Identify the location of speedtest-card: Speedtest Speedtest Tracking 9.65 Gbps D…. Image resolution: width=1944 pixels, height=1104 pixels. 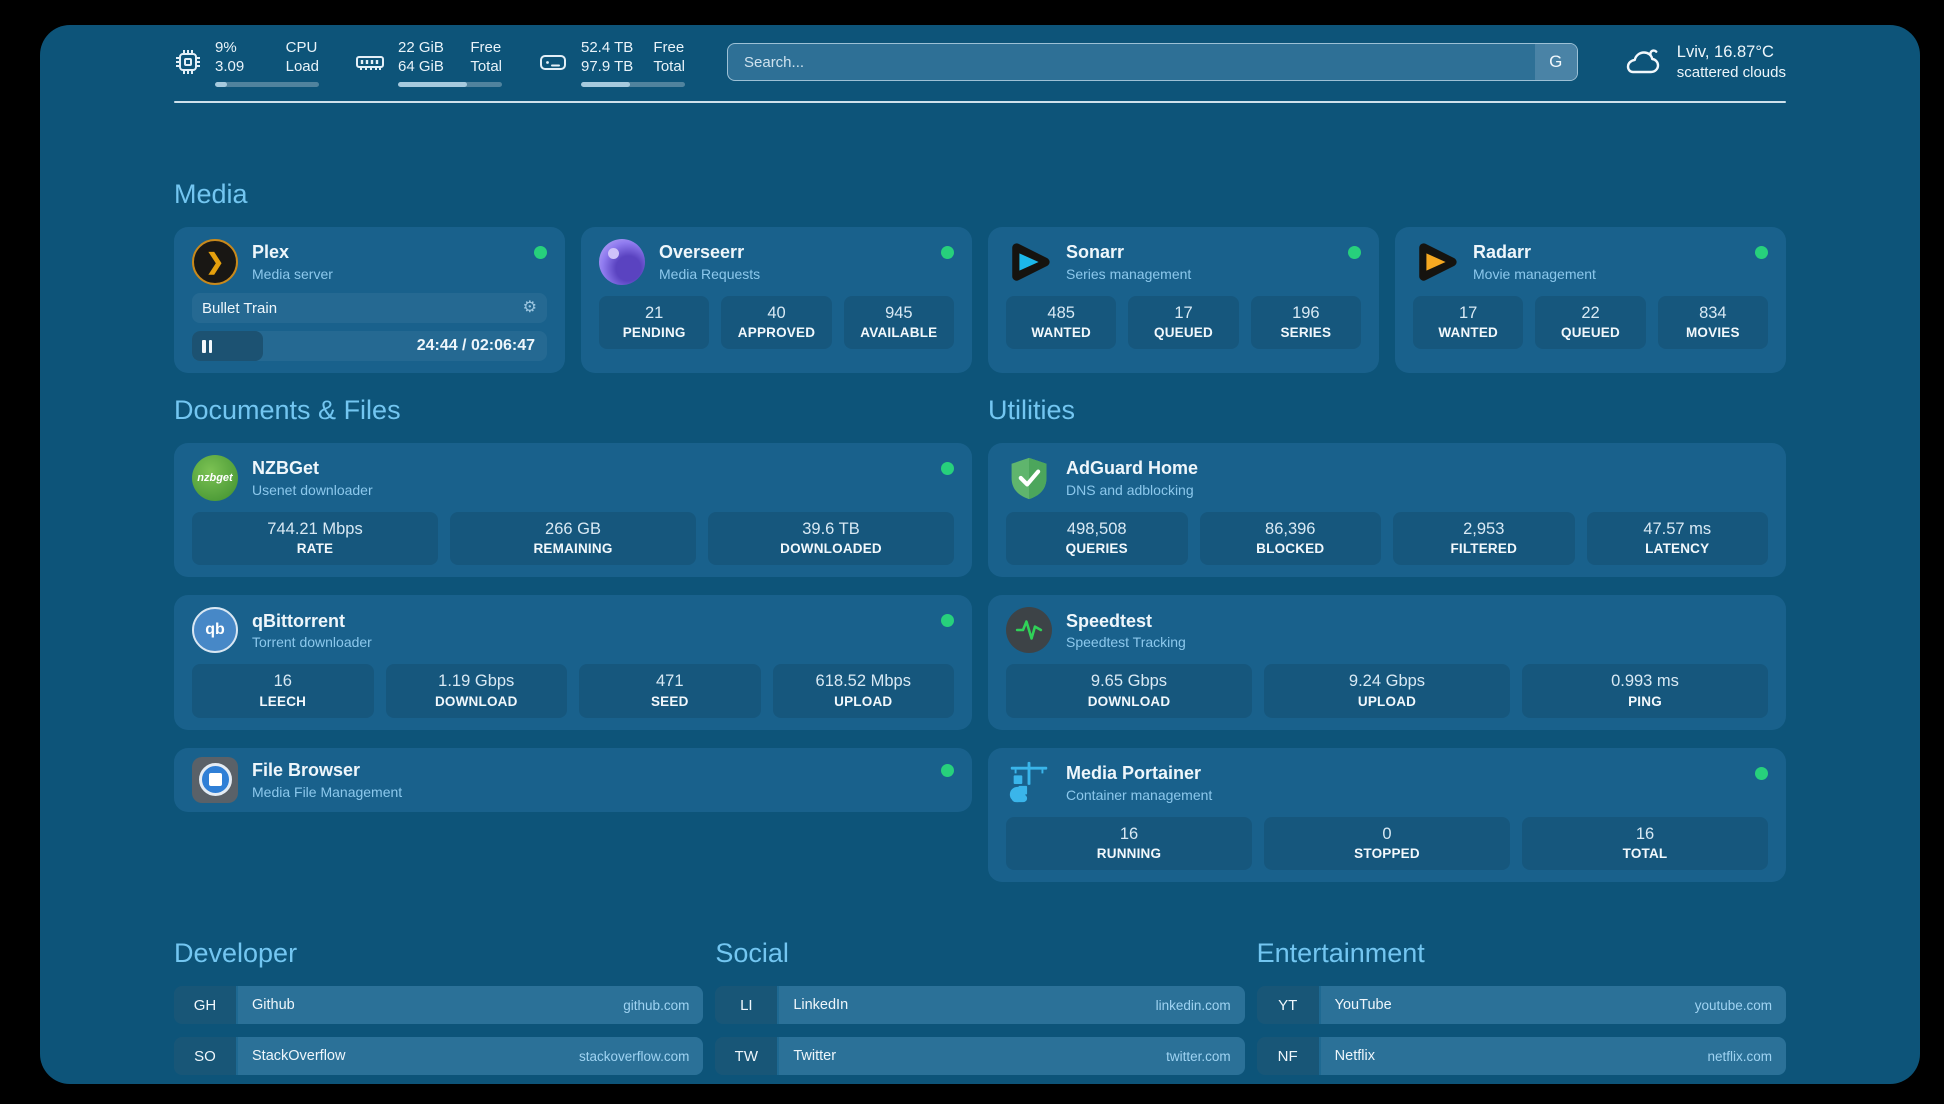
(1387, 662).